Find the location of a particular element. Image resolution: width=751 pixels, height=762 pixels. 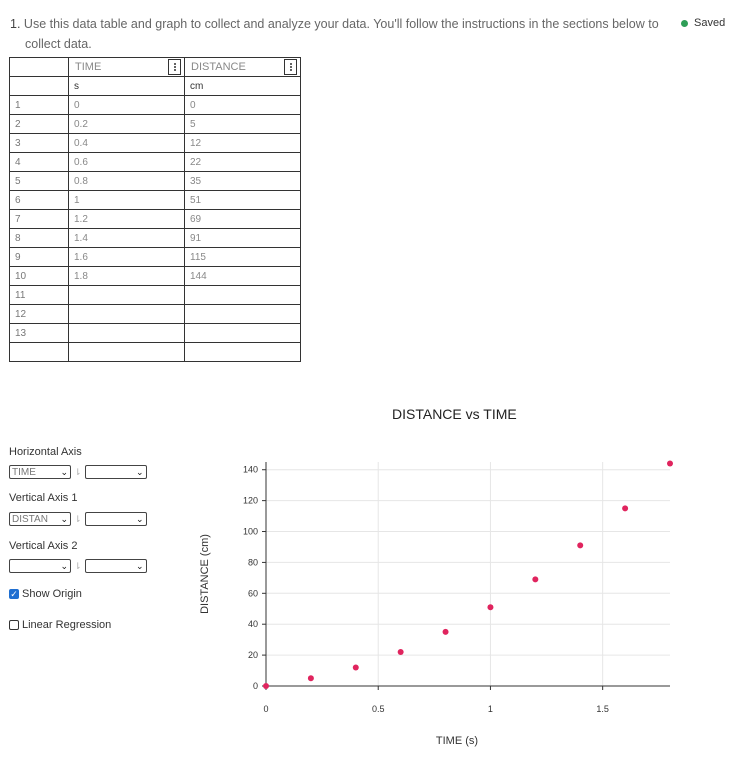

linear-regression-checkbox: Linear Regression is located at coordinates (60, 625).